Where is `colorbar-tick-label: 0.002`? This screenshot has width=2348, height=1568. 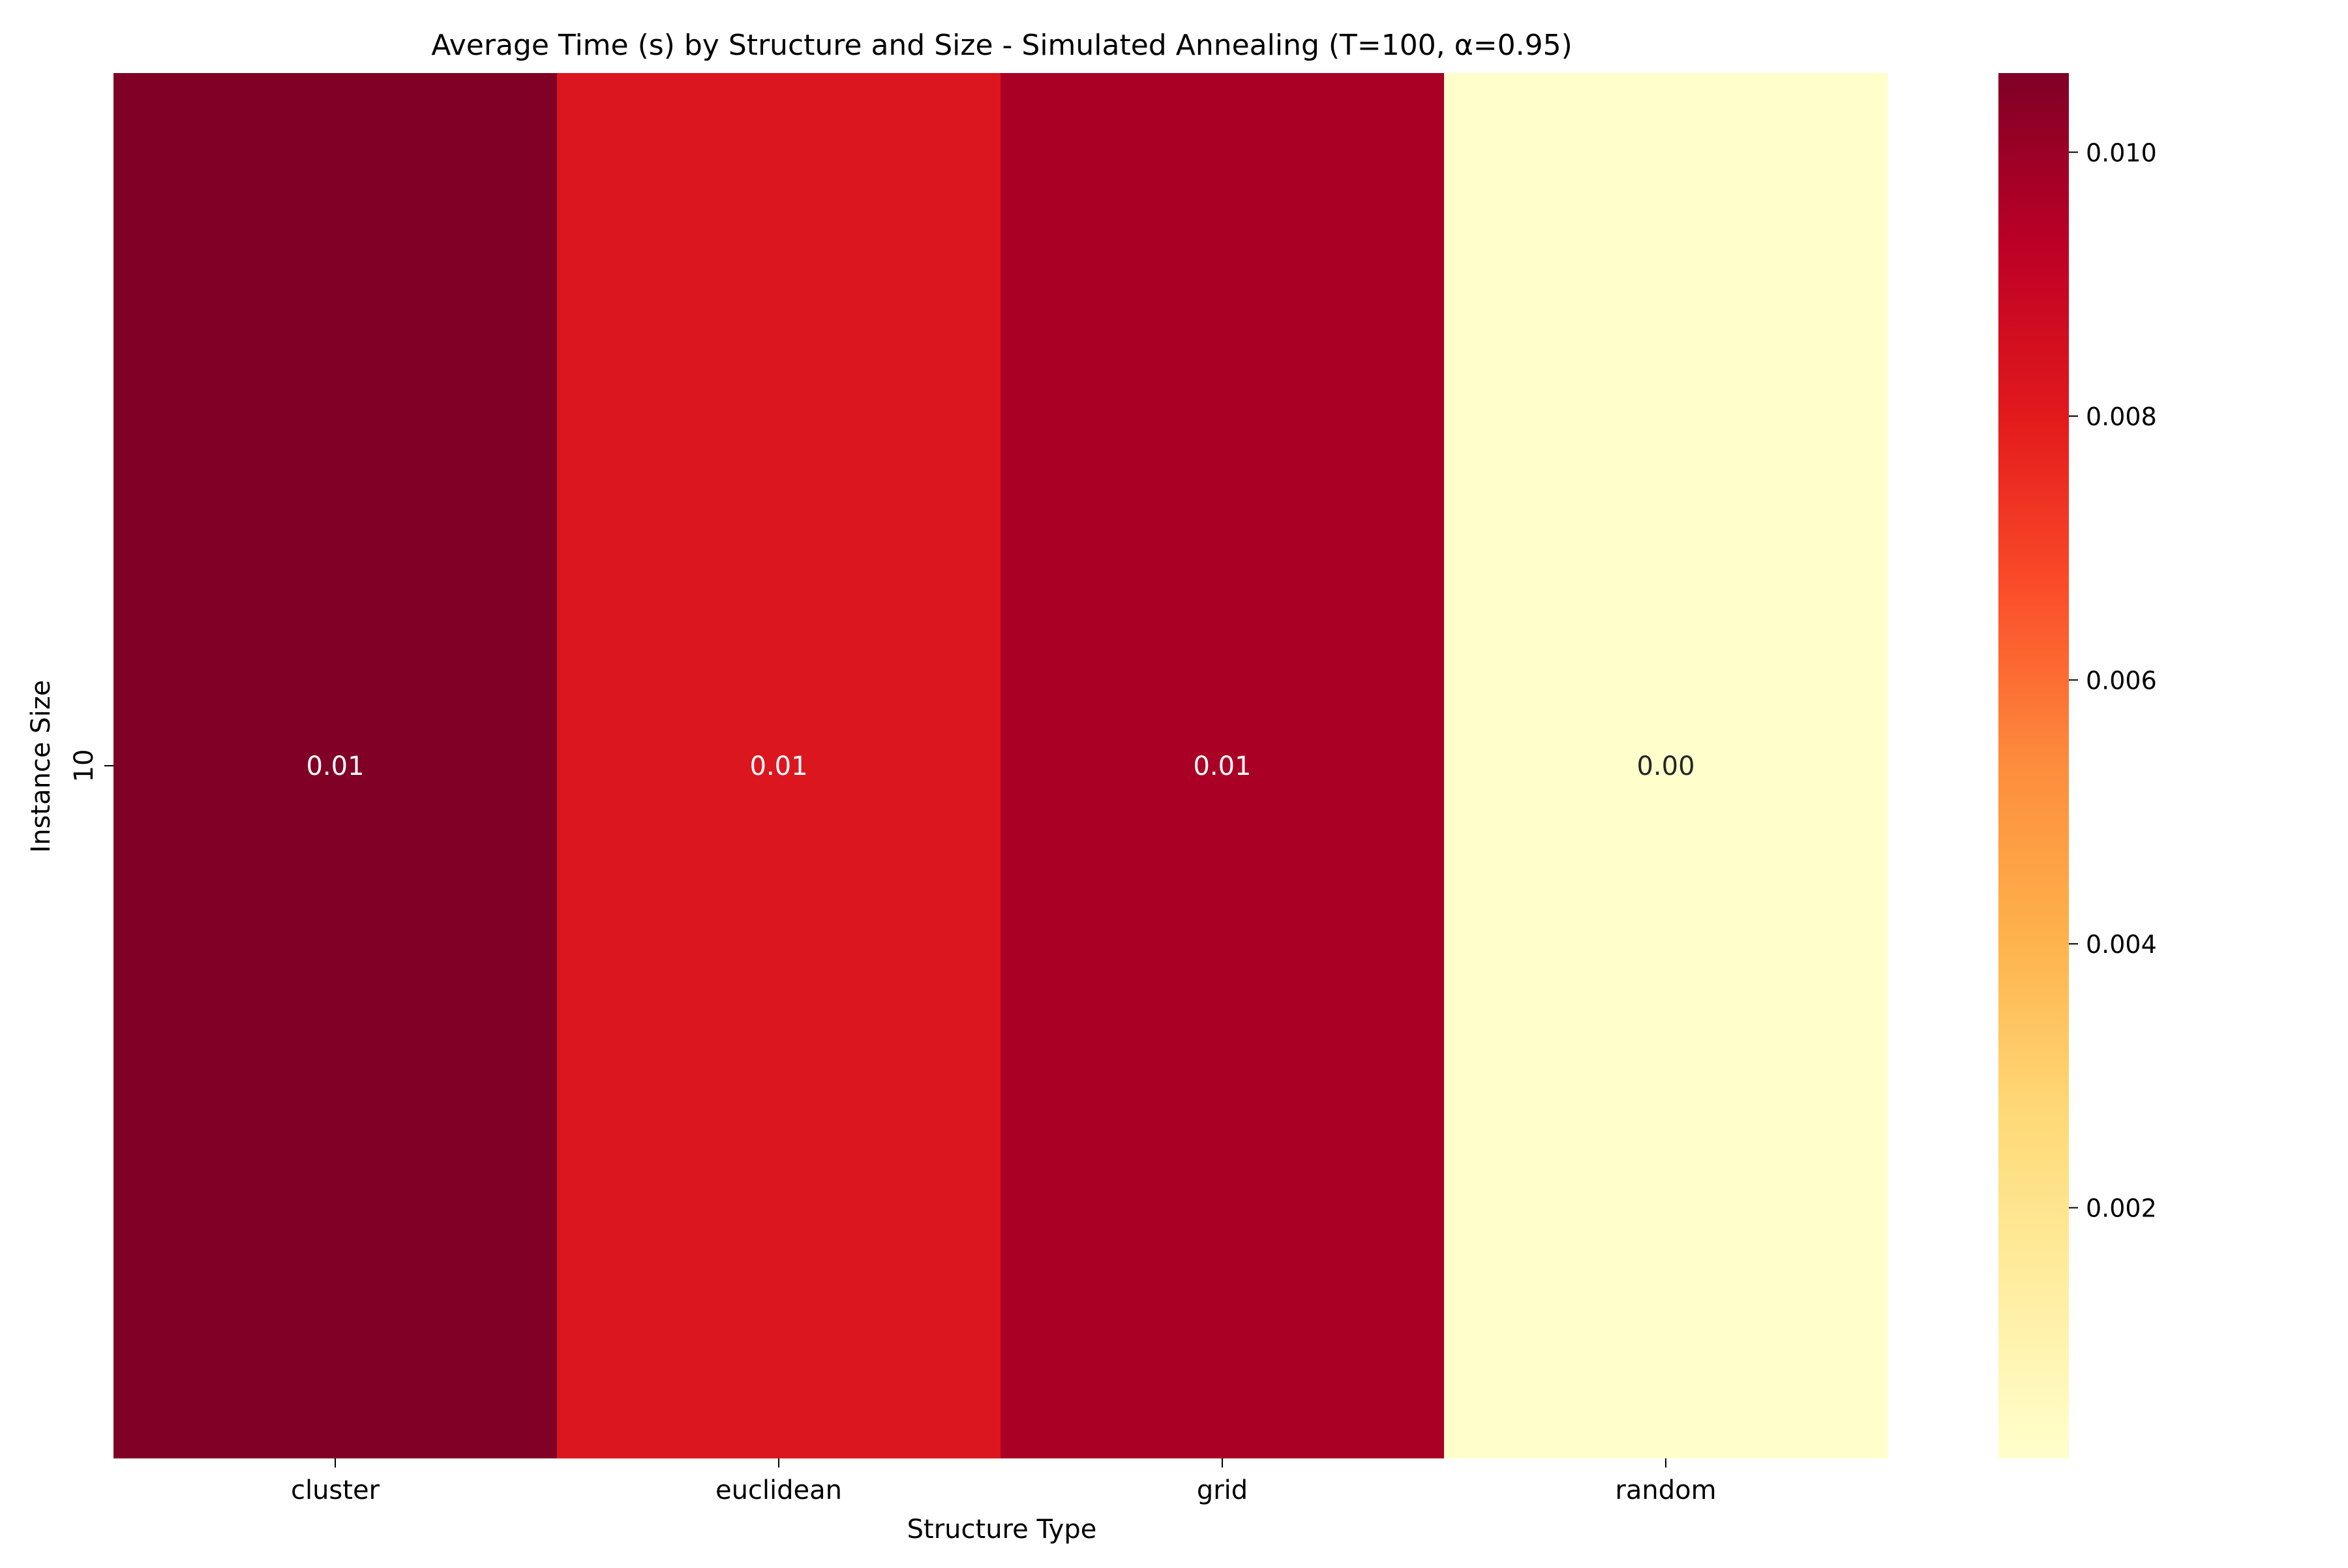
colorbar-tick-label: 0.002 is located at coordinates (2121, 1208).